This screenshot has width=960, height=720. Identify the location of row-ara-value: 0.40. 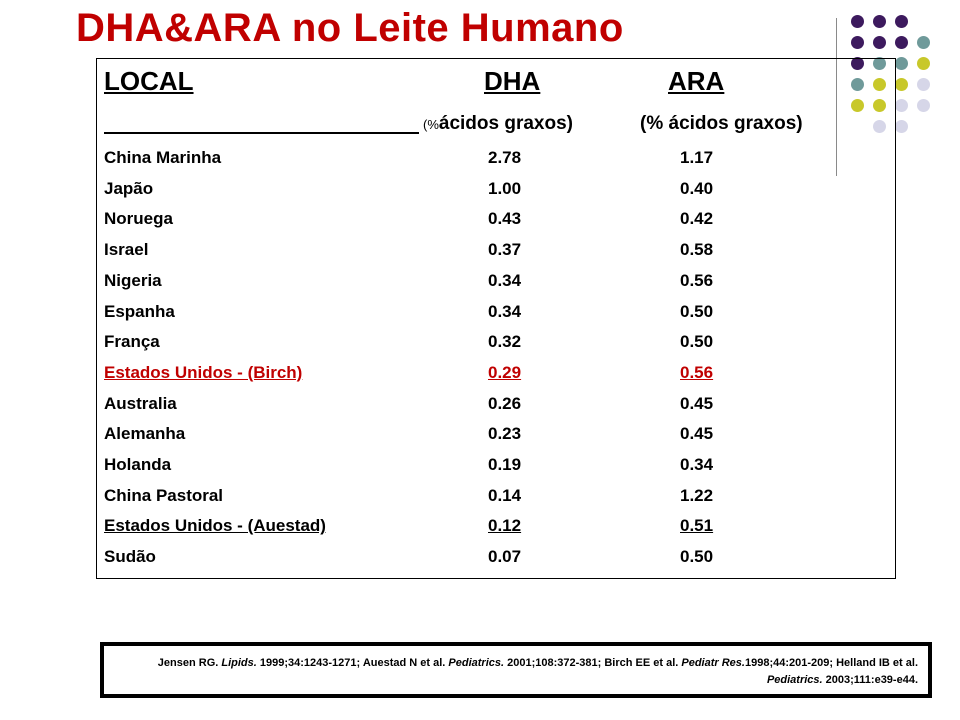
(697, 188).